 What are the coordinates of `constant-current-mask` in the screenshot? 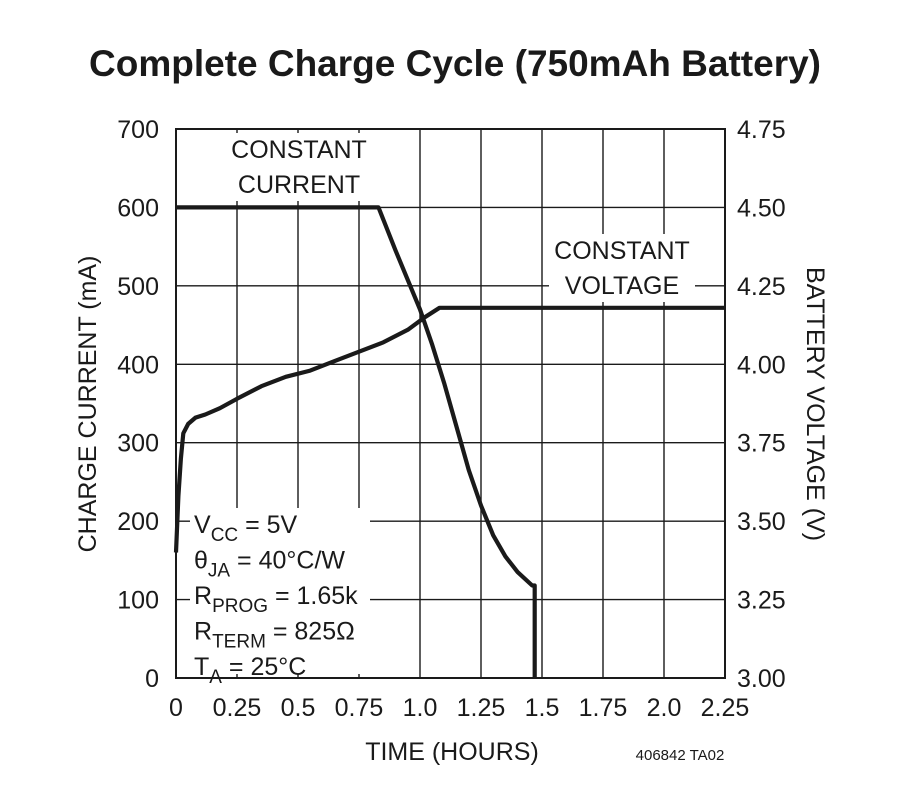 It's located at (299, 167).